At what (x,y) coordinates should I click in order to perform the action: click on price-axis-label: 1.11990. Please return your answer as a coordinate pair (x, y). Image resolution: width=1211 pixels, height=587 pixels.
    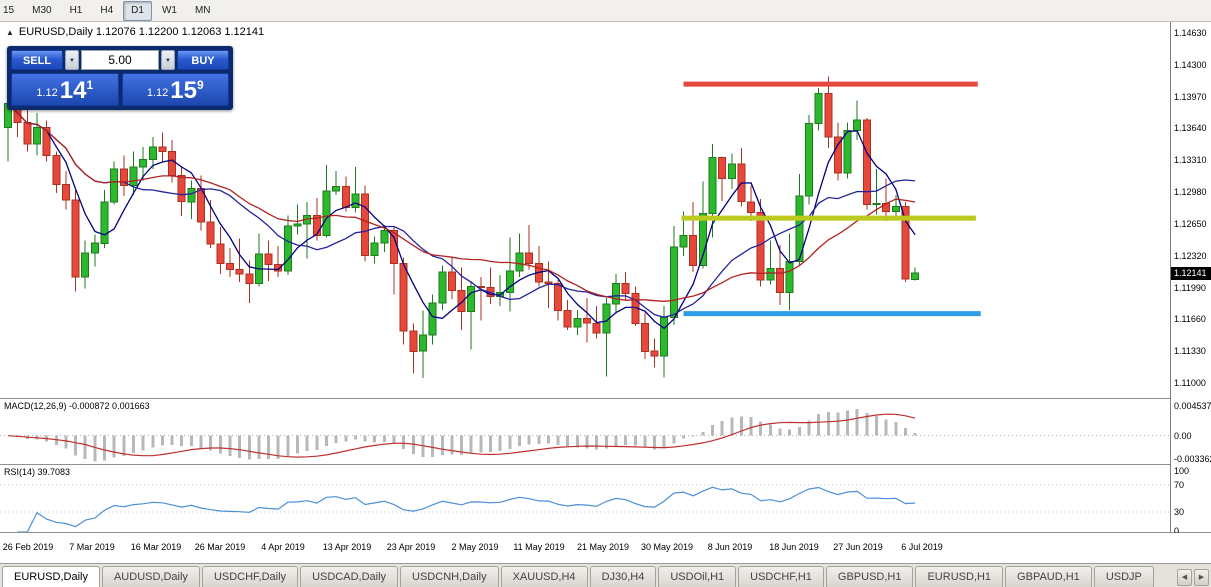
    Looking at the image, I should click on (1190, 288).